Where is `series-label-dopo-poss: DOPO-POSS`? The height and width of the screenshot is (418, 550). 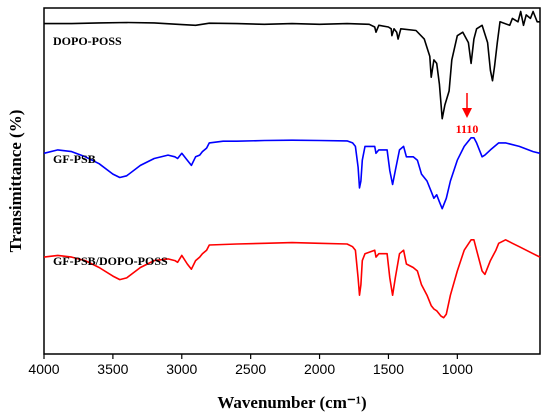
series-label-dopo-poss: DOPO-POSS is located at coordinates (87, 41).